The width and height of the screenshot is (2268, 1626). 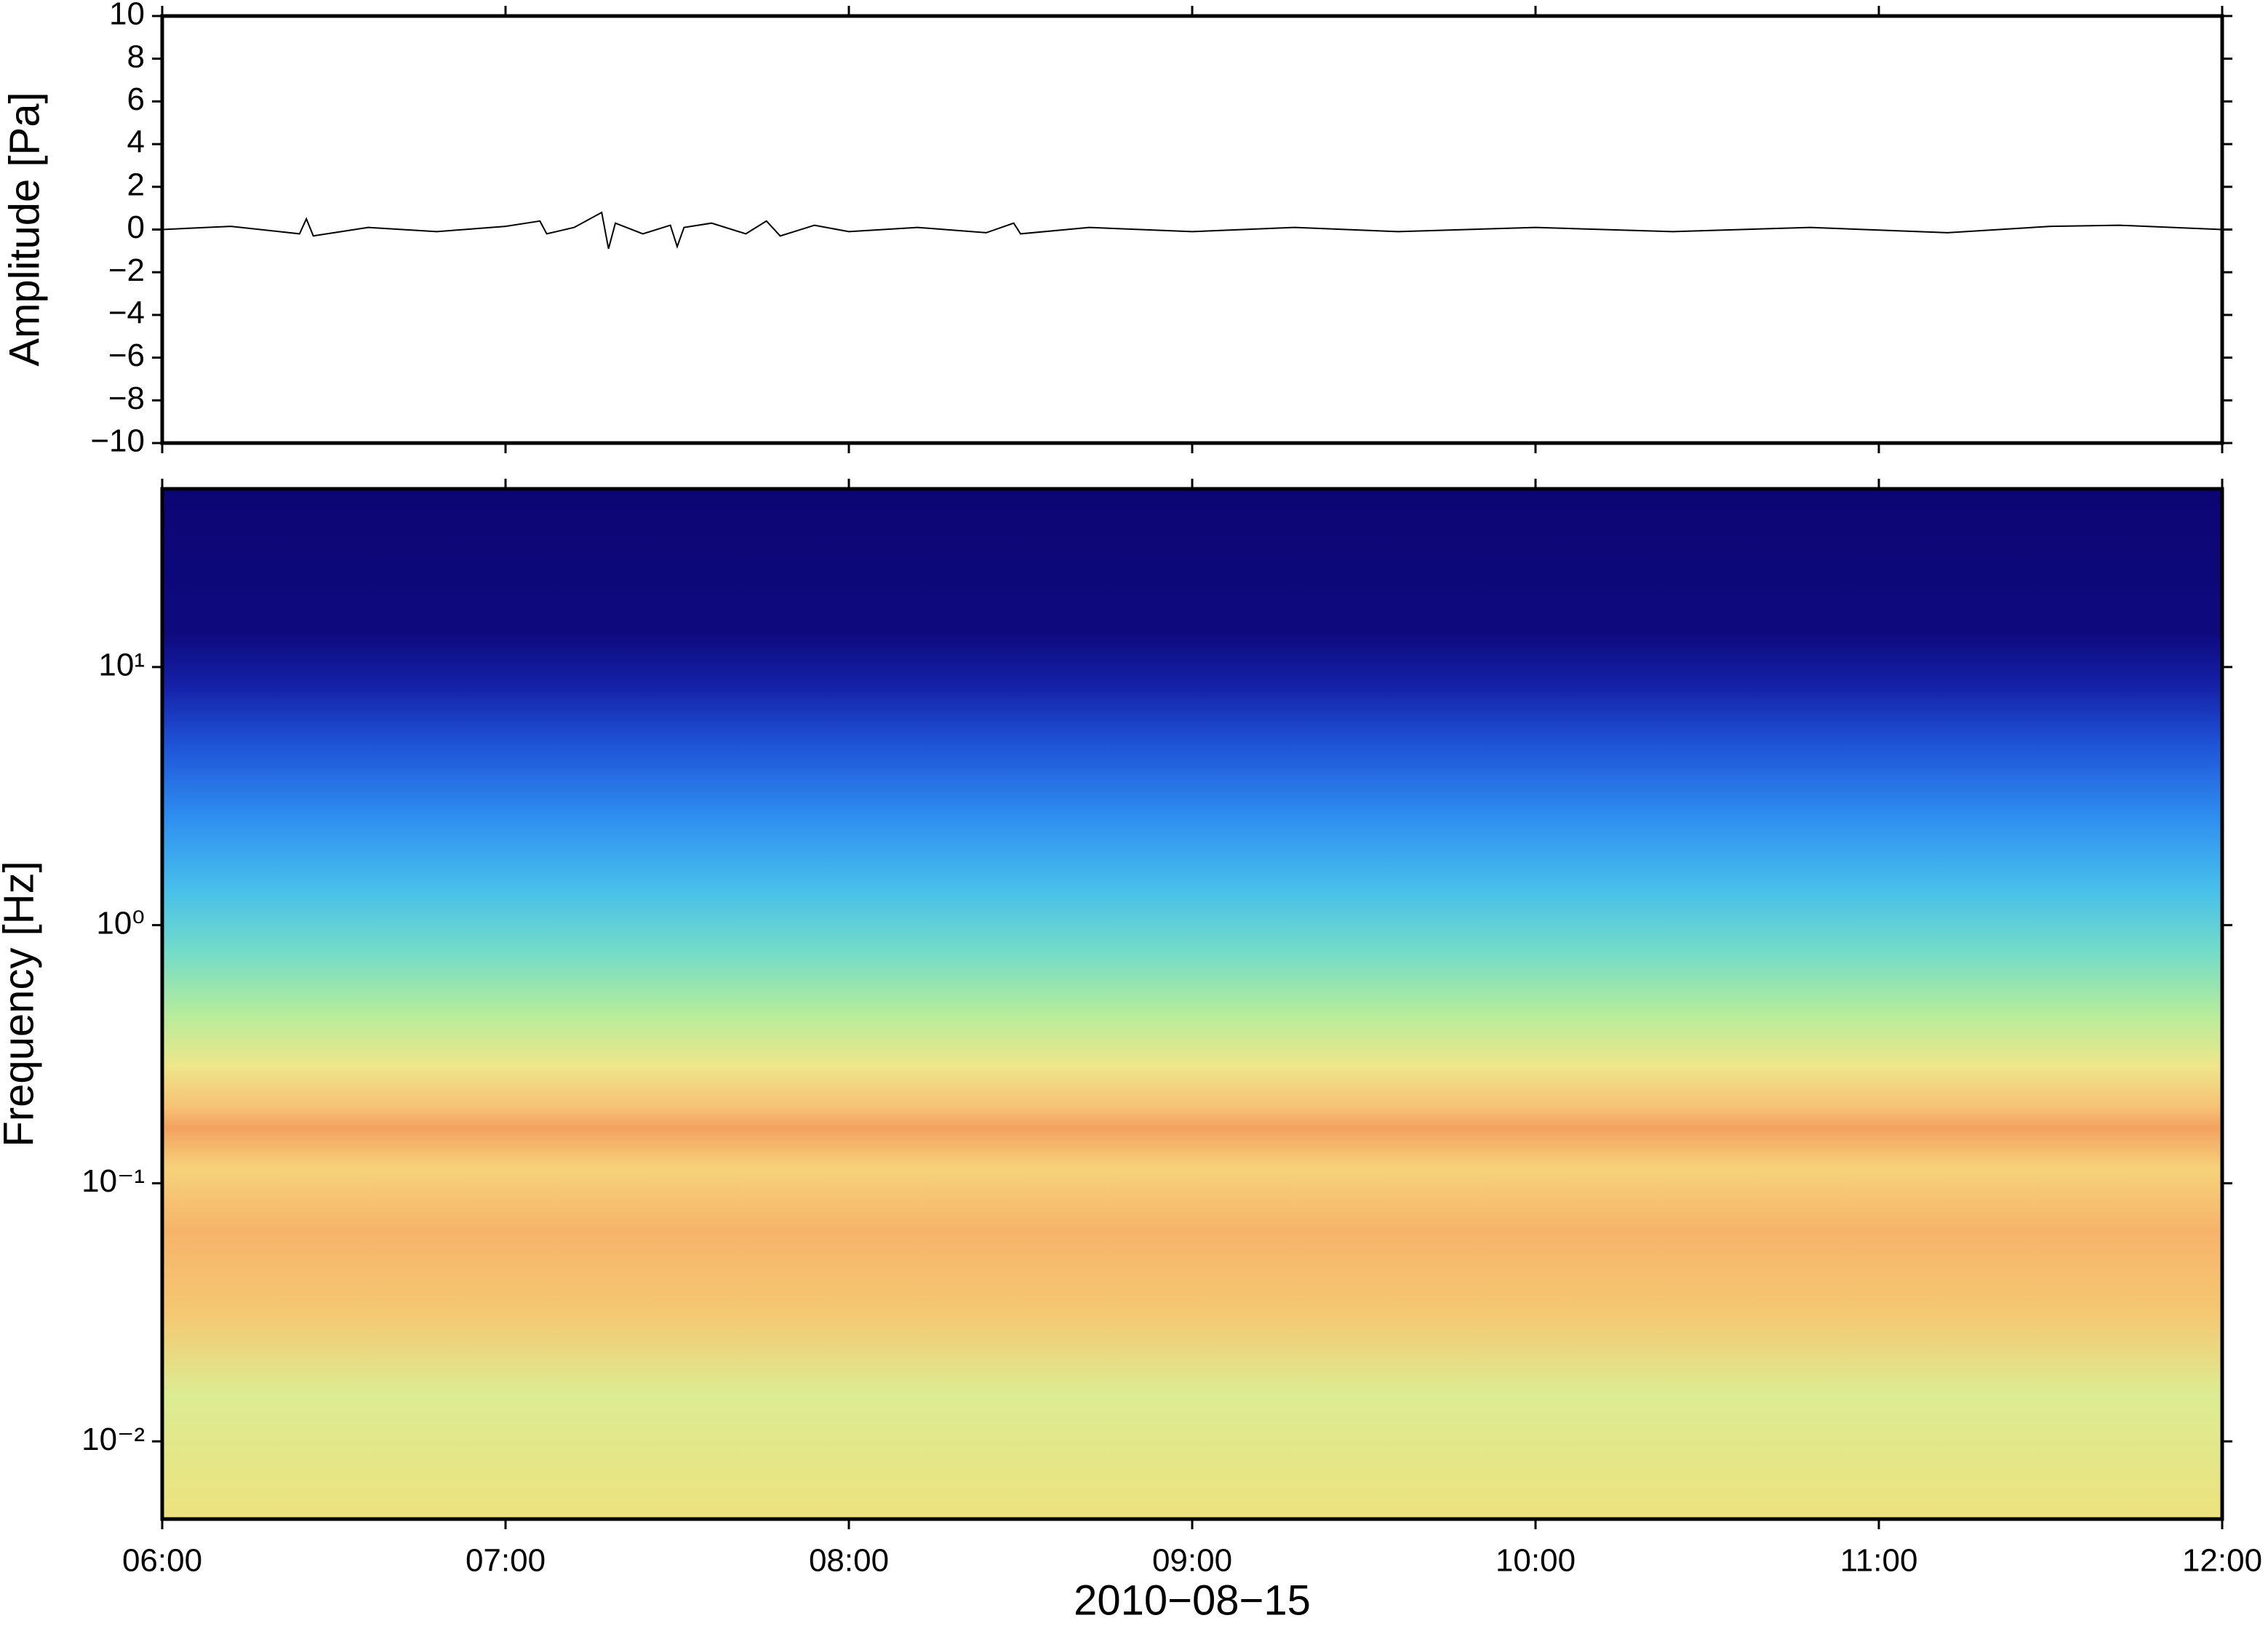 I want to click on y-tick-label: 8, so click(x=136, y=56).